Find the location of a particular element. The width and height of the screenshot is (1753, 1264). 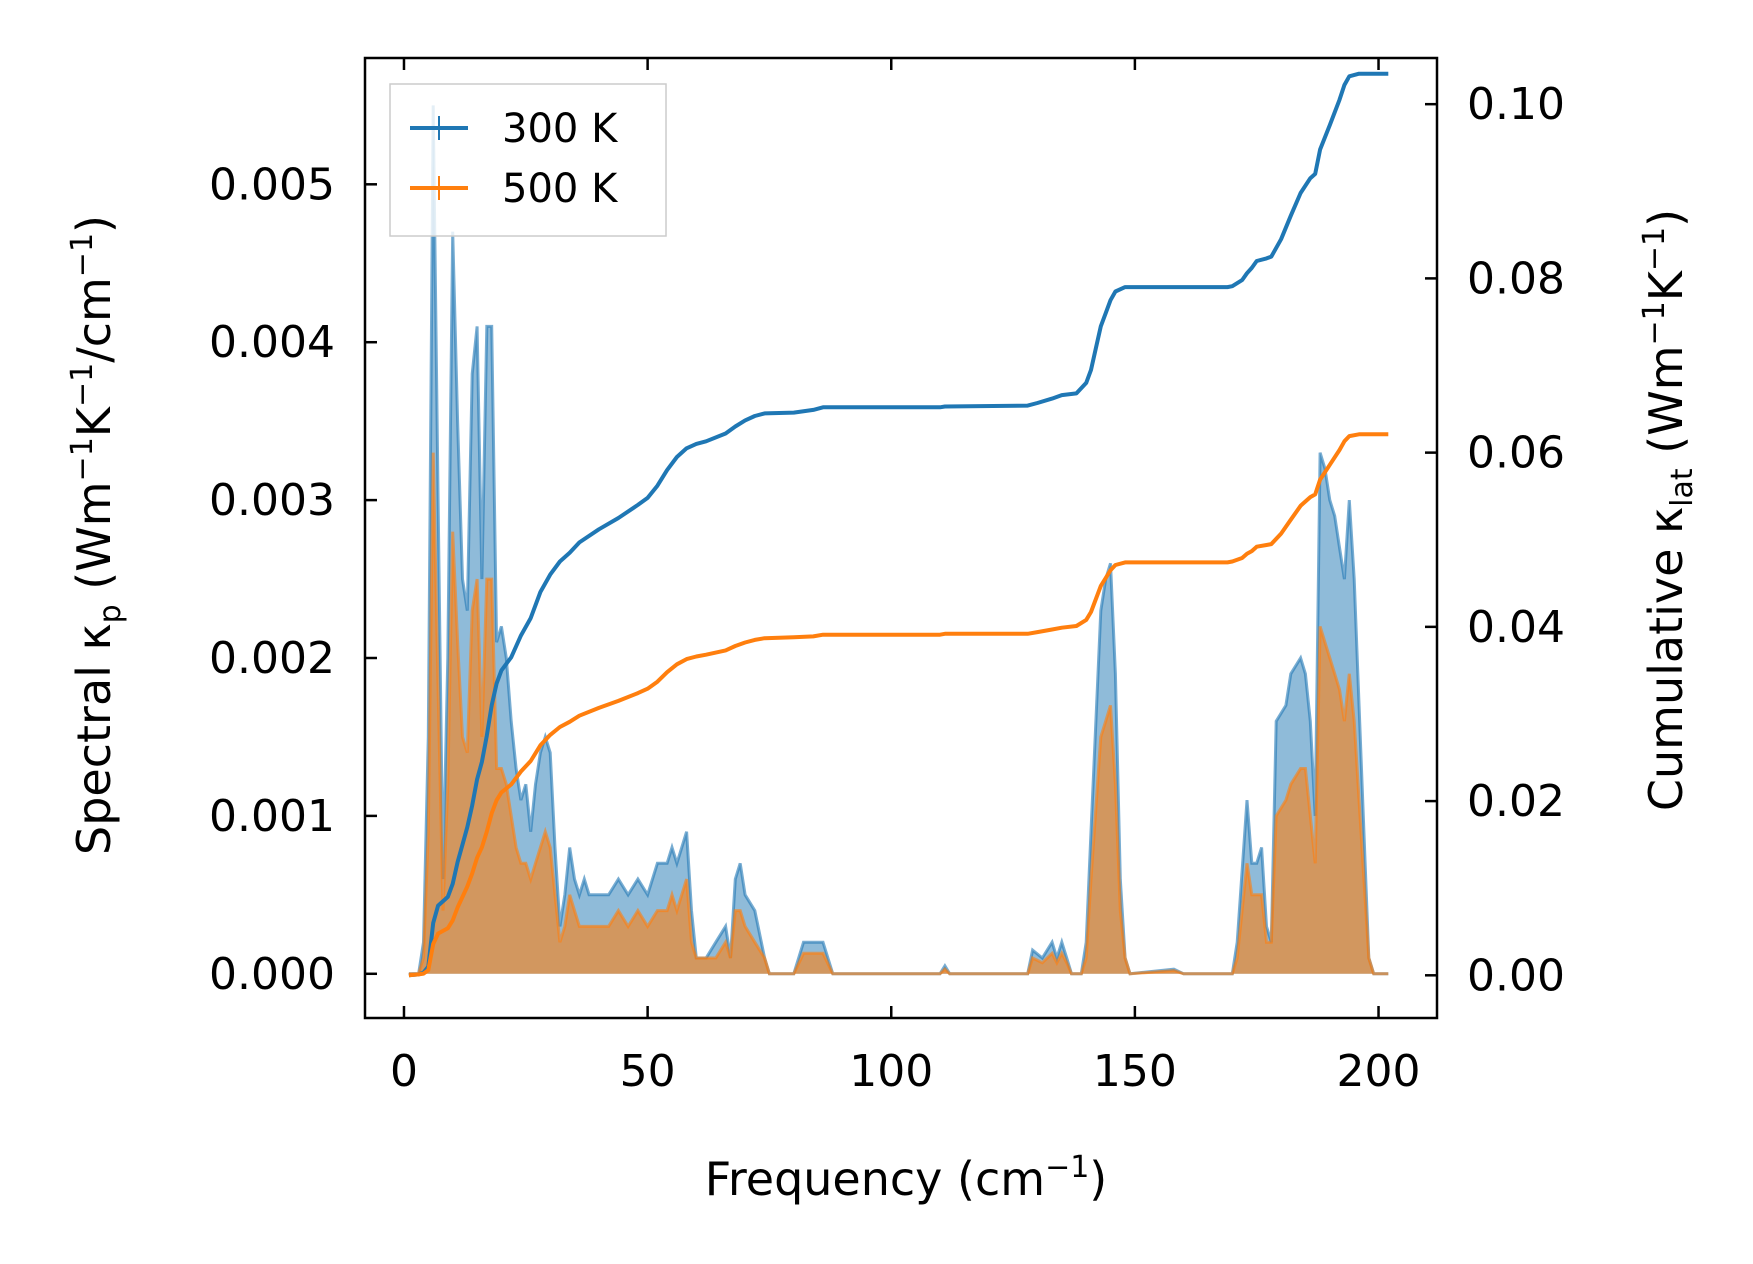

y-right-tick-label: 0.06 is located at coordinates (1516, 453).